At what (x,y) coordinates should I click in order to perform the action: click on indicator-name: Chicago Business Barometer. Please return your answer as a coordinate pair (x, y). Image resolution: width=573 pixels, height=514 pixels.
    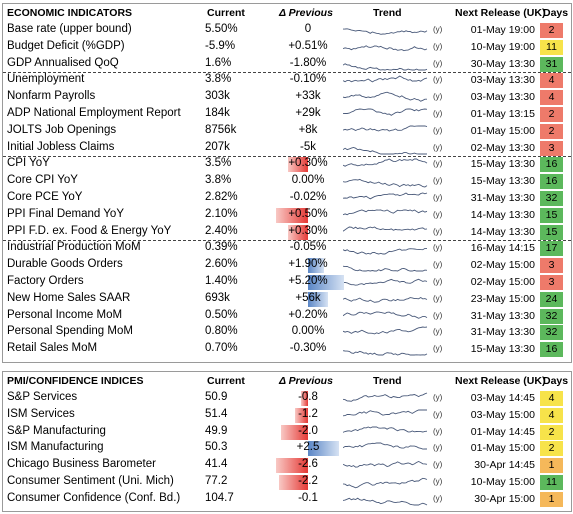
    Looking at the image, I should click on (81, 464).